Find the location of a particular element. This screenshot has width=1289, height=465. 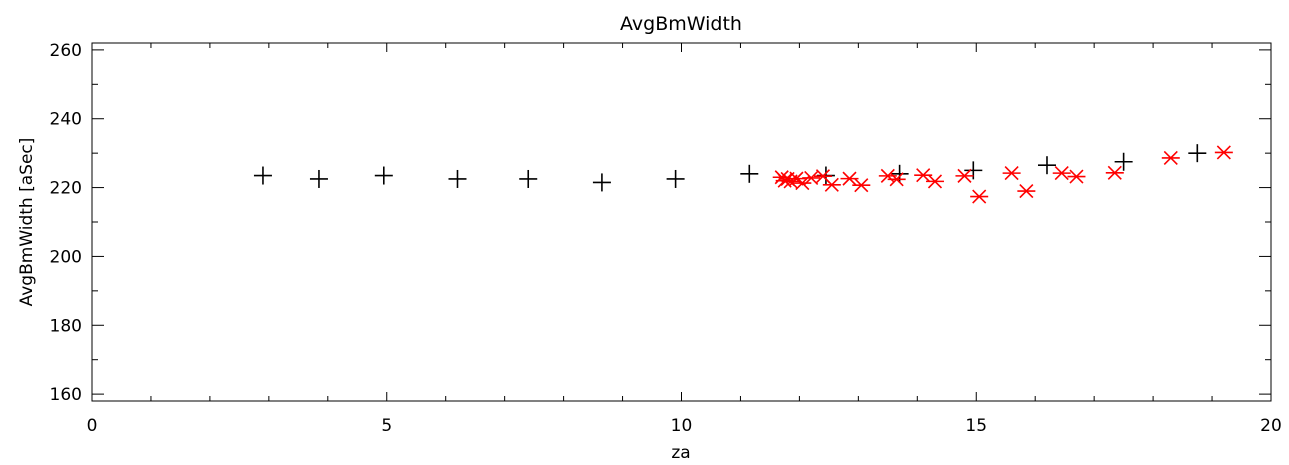

chart-title: AvgBmWidth is located at coordinates (681, 24).